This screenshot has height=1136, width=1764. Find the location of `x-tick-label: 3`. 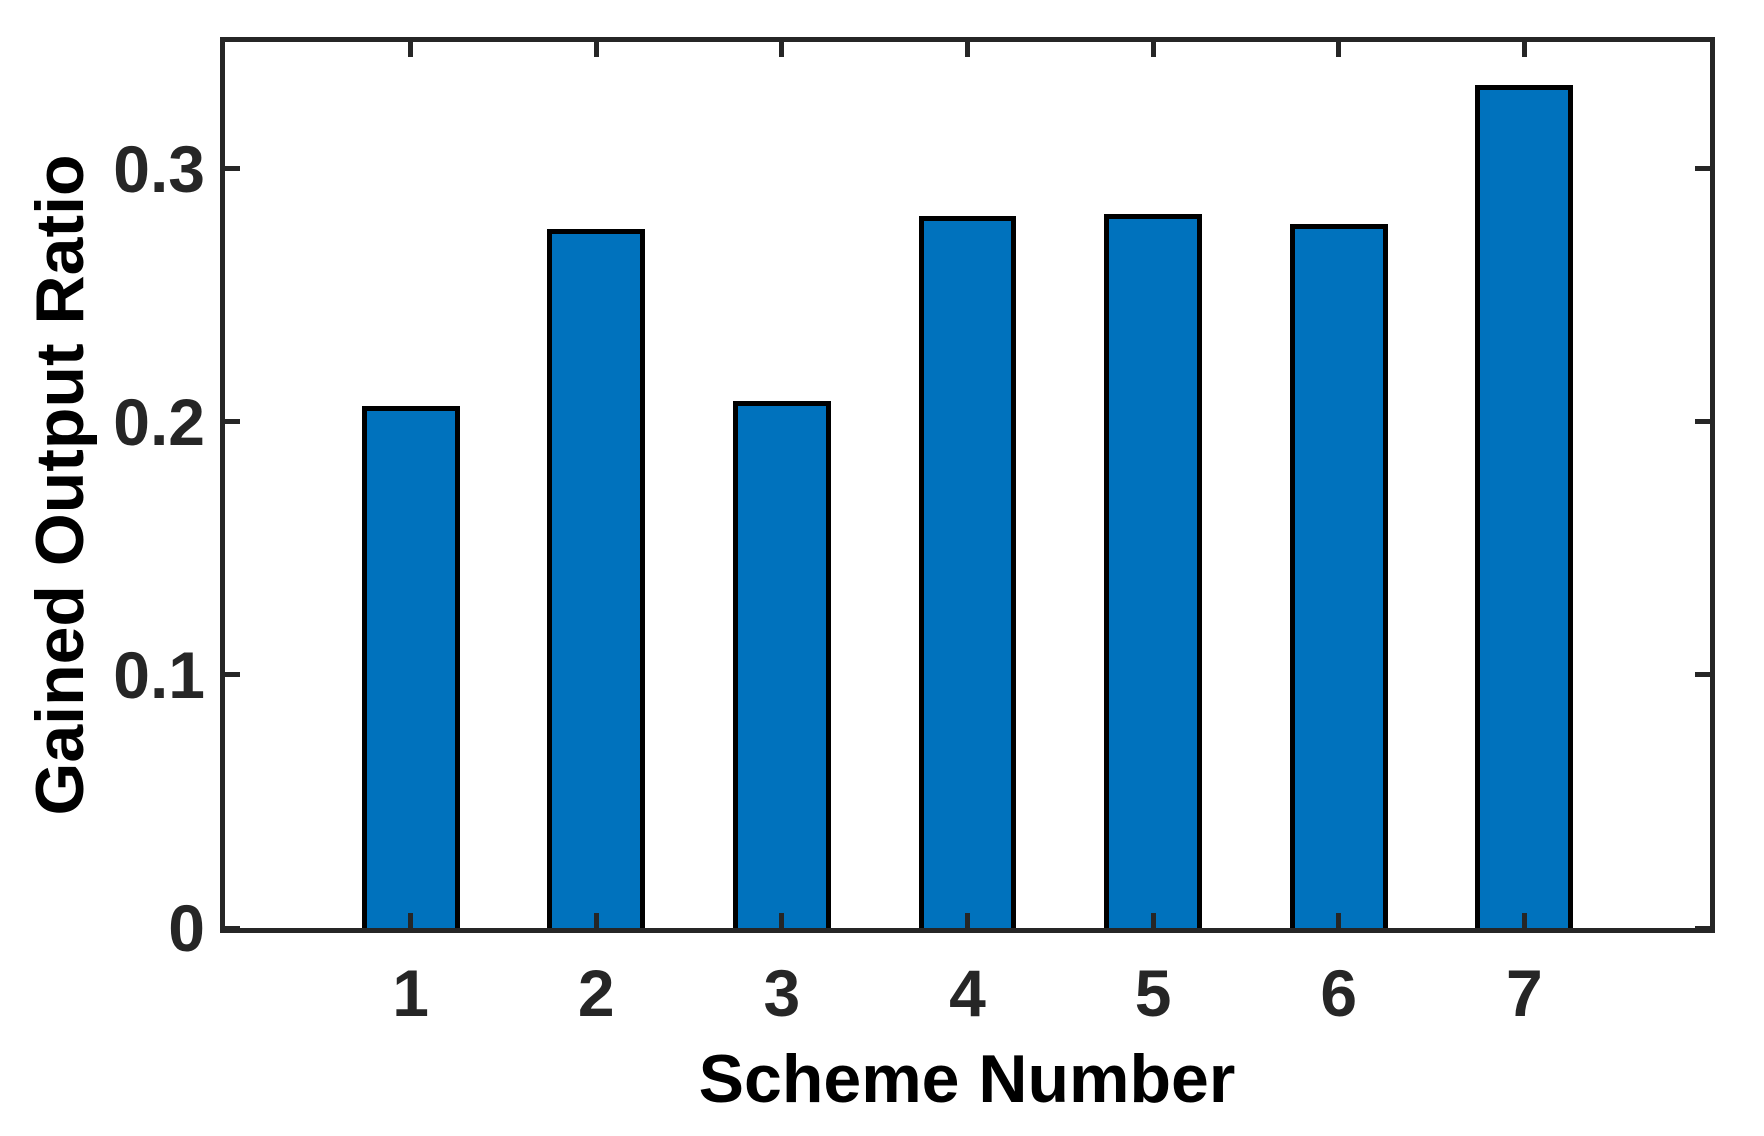

x-tick-label: 3 is located at coordinates (782, 993).